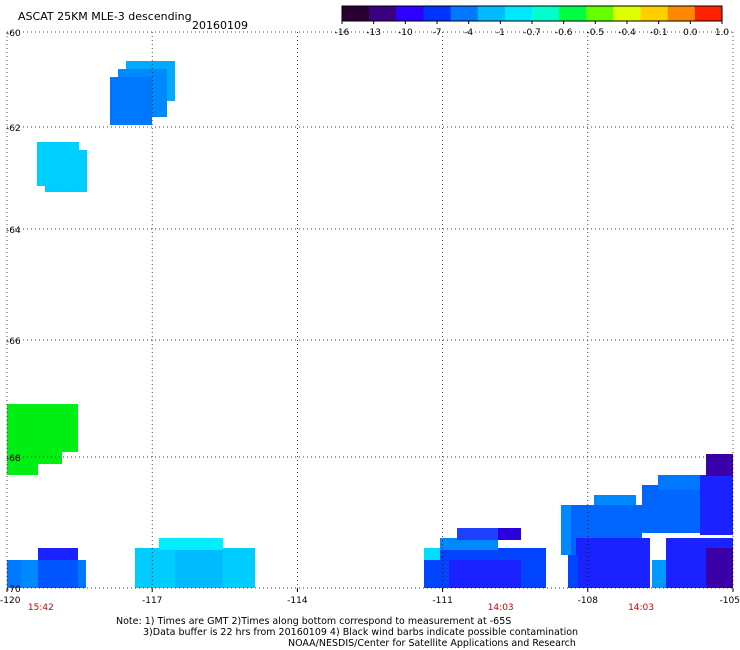 The height and width of the screenshot is (650, 740). What do you see at coordinates (437, 33) in the screenshot?
I see `colorbar-tick-label: -7` at bounding box center [437, 33].